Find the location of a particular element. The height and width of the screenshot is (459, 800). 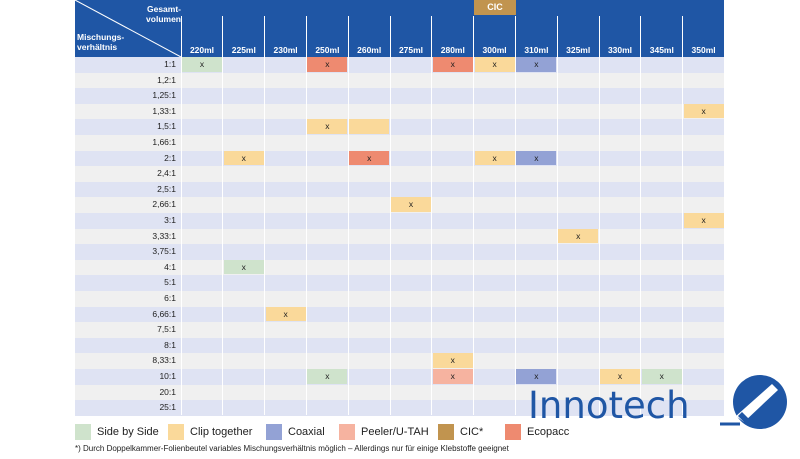

table-row: 8:1 is located at coordinates (399, 345).